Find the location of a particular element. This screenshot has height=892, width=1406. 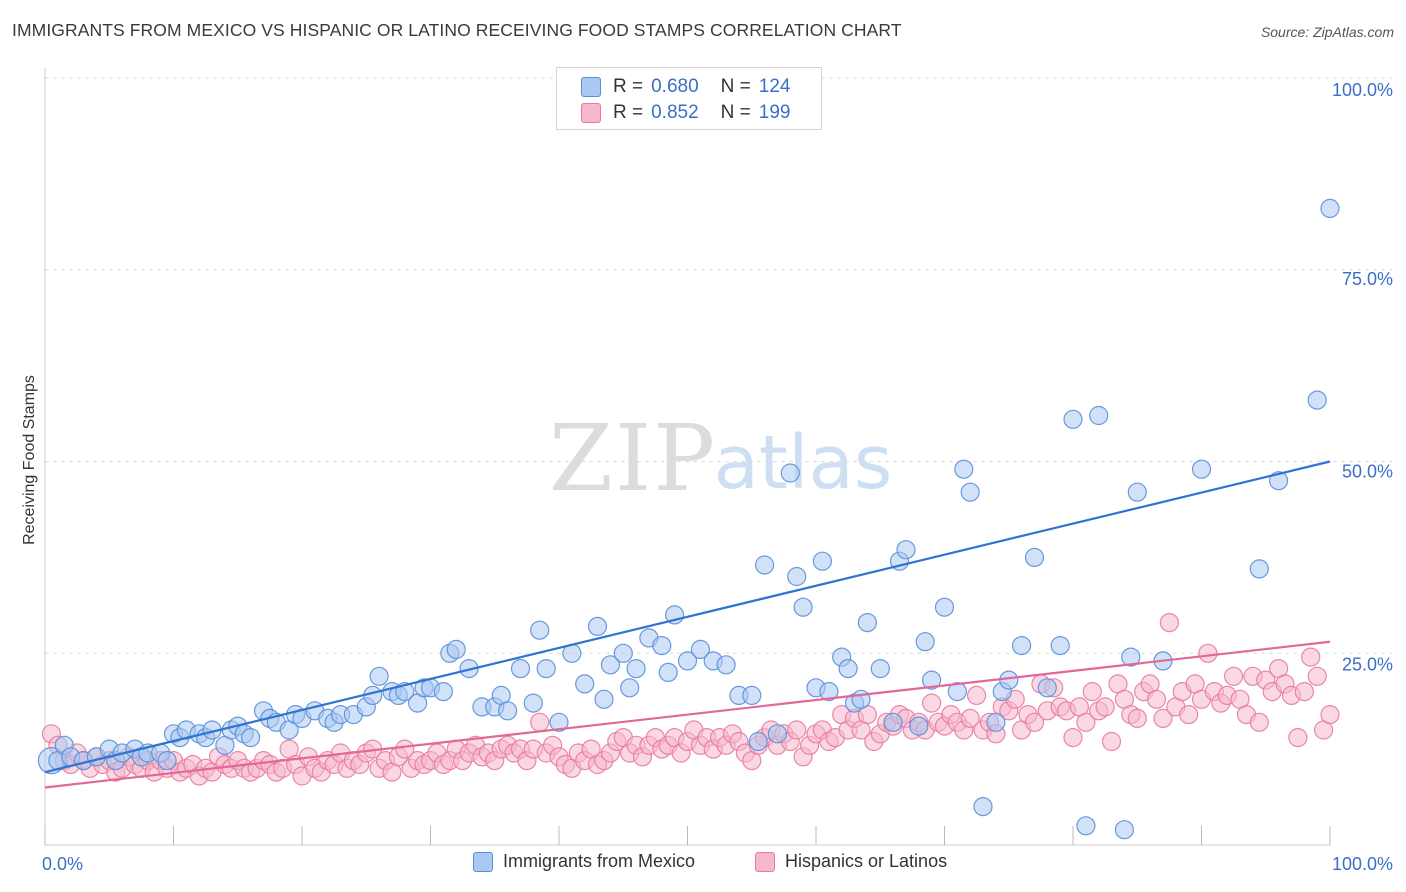

legend-item-mexico: Immigrants from Mexico is located at coordinates (584, 861).